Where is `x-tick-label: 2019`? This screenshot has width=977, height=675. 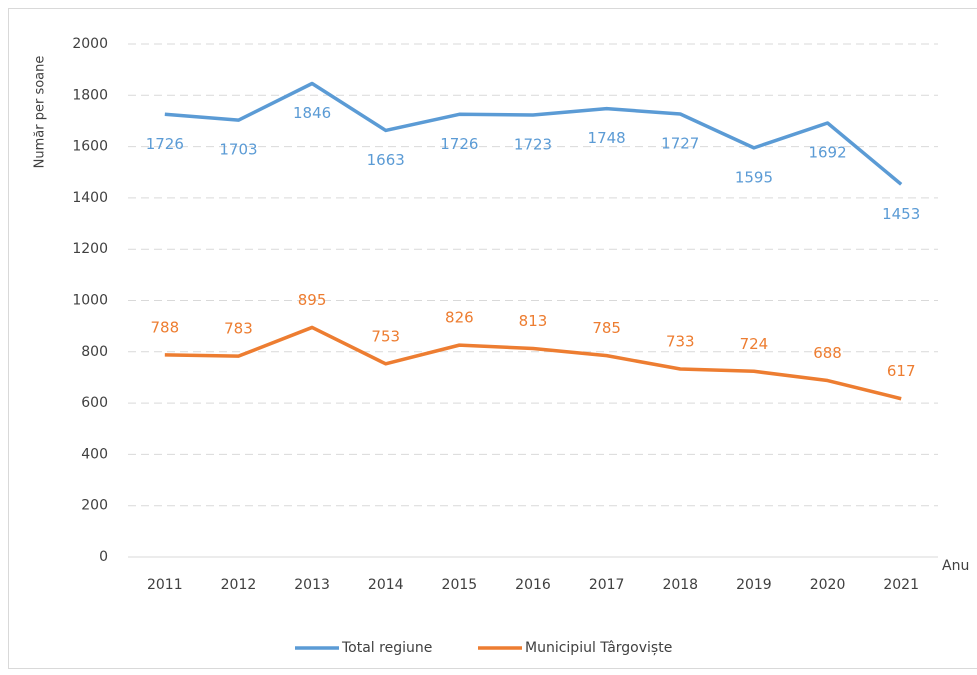 x-tick-label: 2019 is located at coordinates (754, 585).